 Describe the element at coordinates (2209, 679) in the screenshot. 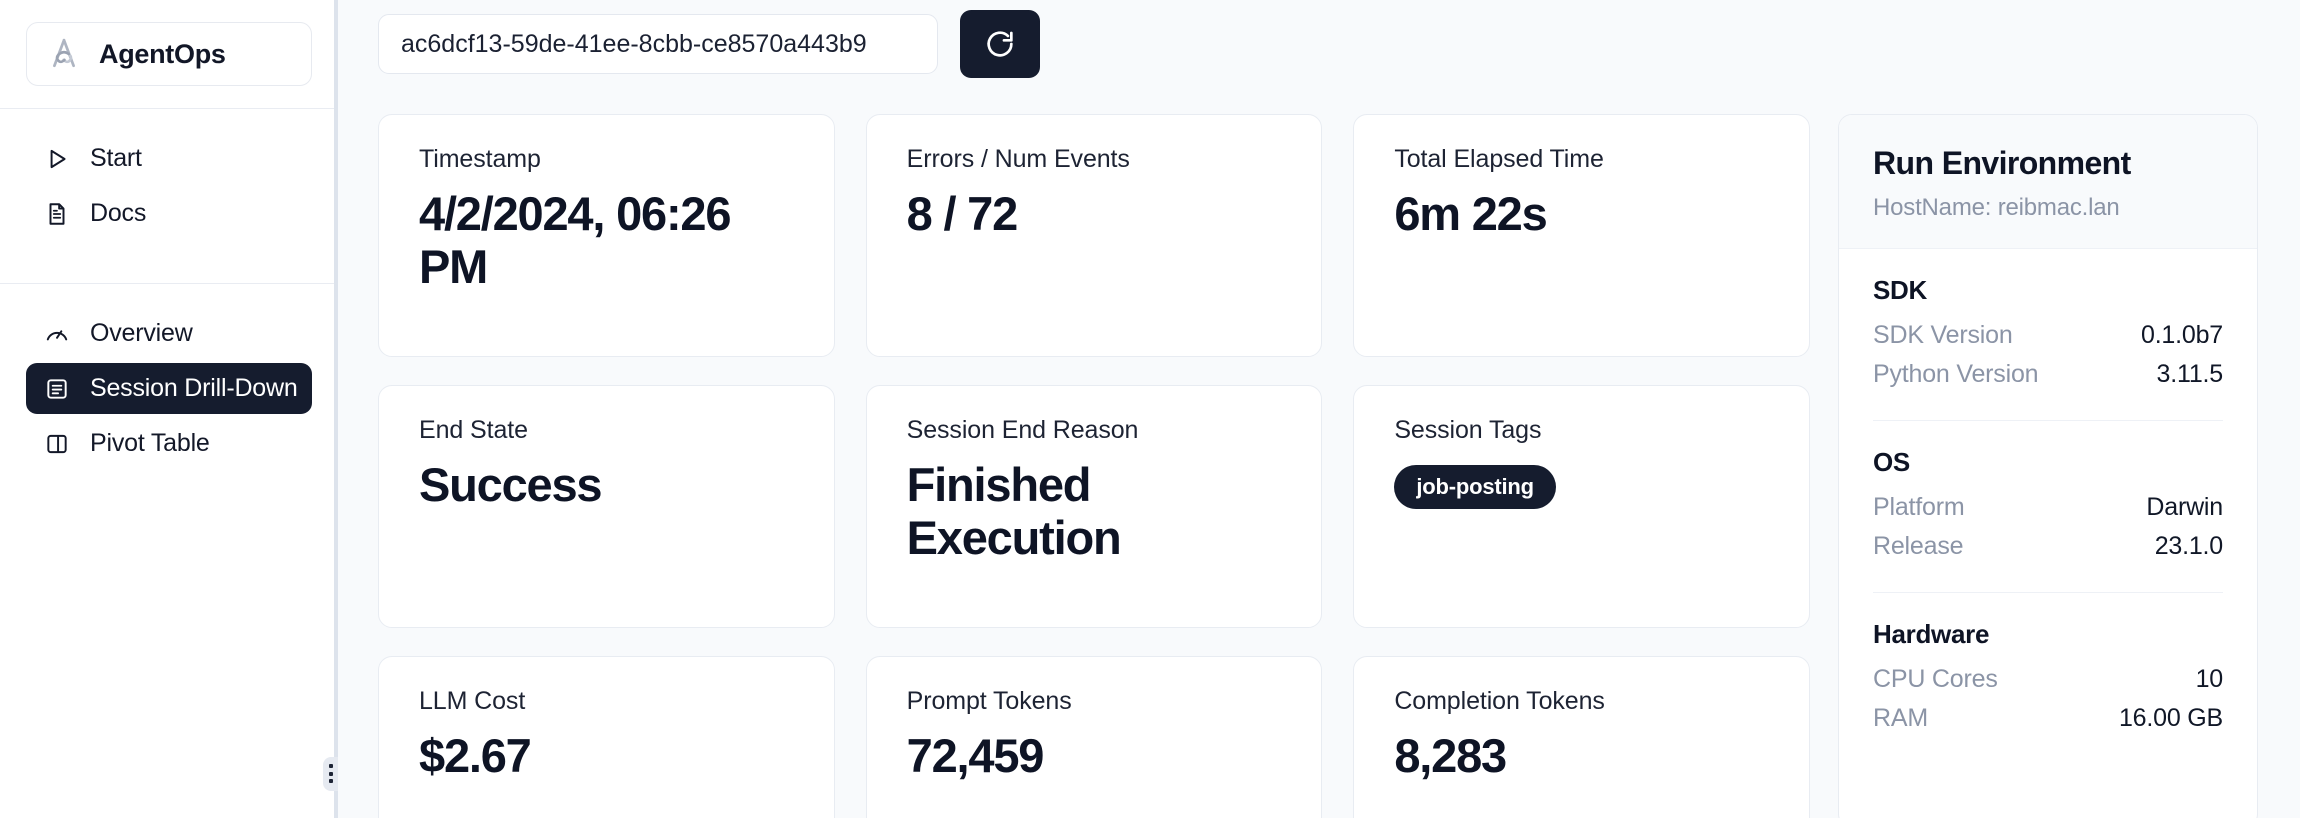

I see `env-value: 10` at that location.